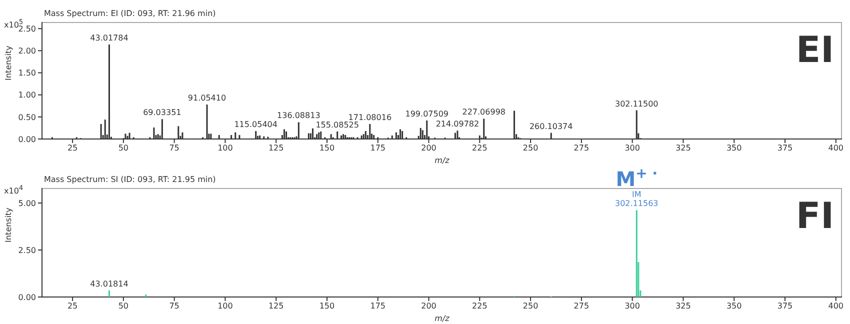 The height and width of the screenshot is (324, 850). I want to click on annotation: 214.09782, so click(458, 124).